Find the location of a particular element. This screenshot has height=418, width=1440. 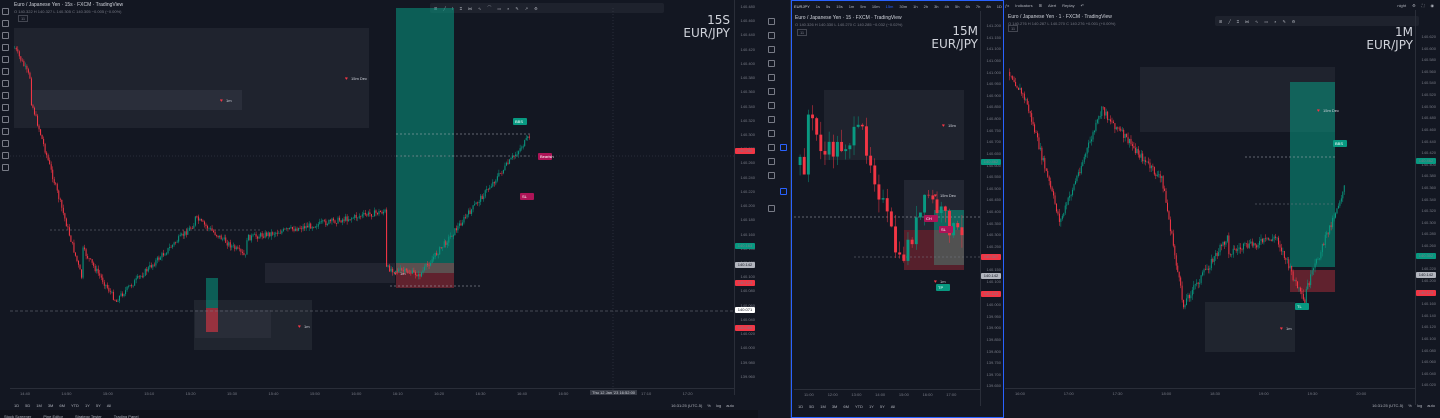

indicators-button: Indicators is located at coordinates (1024, 5).